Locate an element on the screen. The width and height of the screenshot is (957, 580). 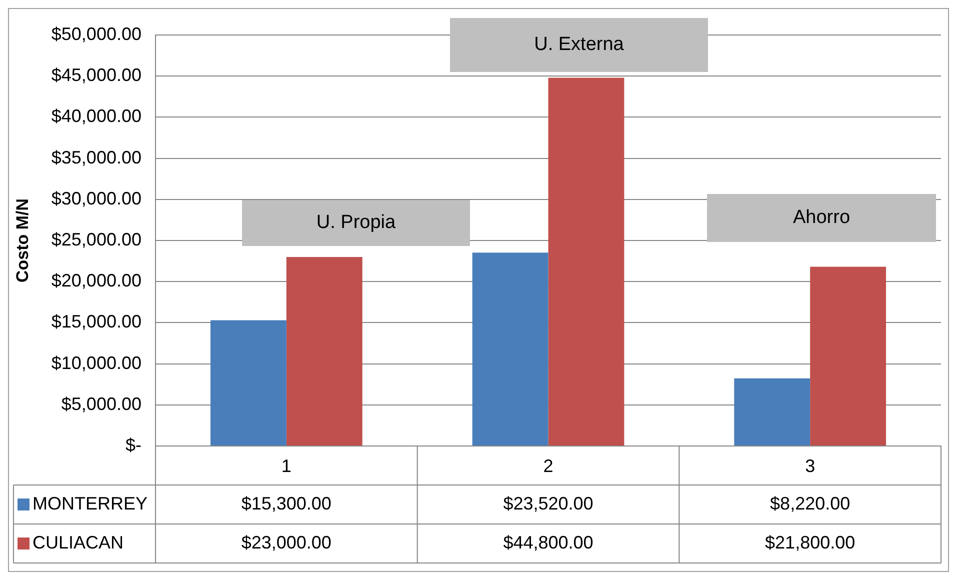
x-tick-label: 2 is located at coordinates (548, 466).